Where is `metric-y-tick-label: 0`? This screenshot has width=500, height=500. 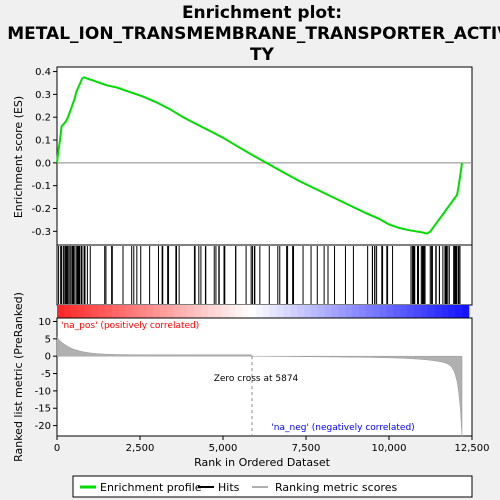
metric-y-tick-label: 0 is located at coordinates (48, 357).